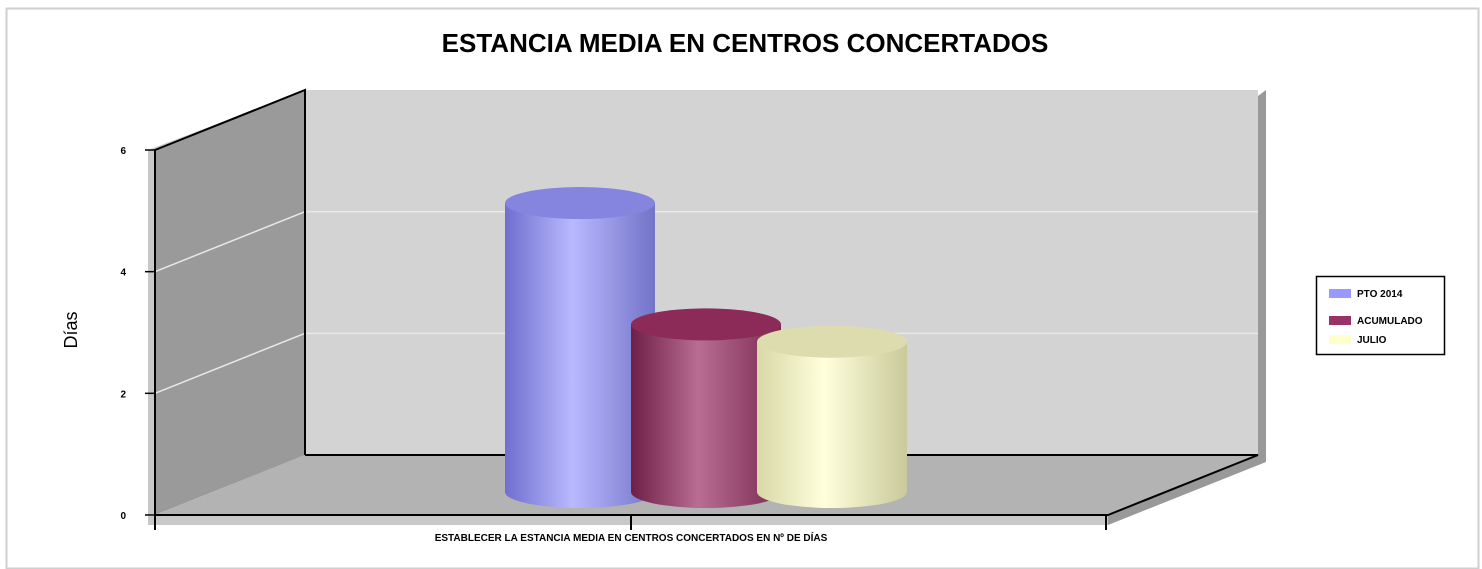 This screenshot has width=1482, height=569. I want to click on legend-swatch-acumulado, so click(1340, 320).